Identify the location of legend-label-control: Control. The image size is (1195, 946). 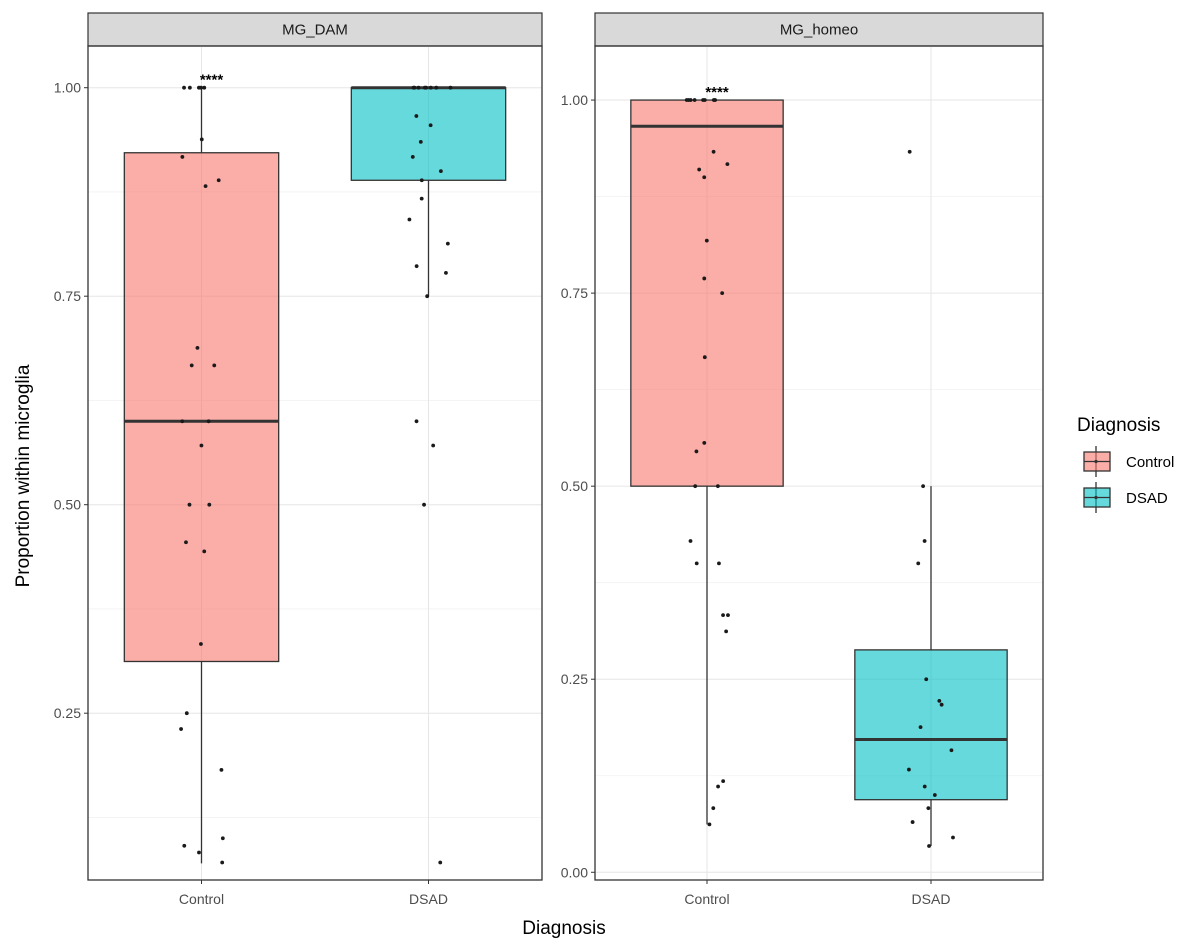
(1150, 462).